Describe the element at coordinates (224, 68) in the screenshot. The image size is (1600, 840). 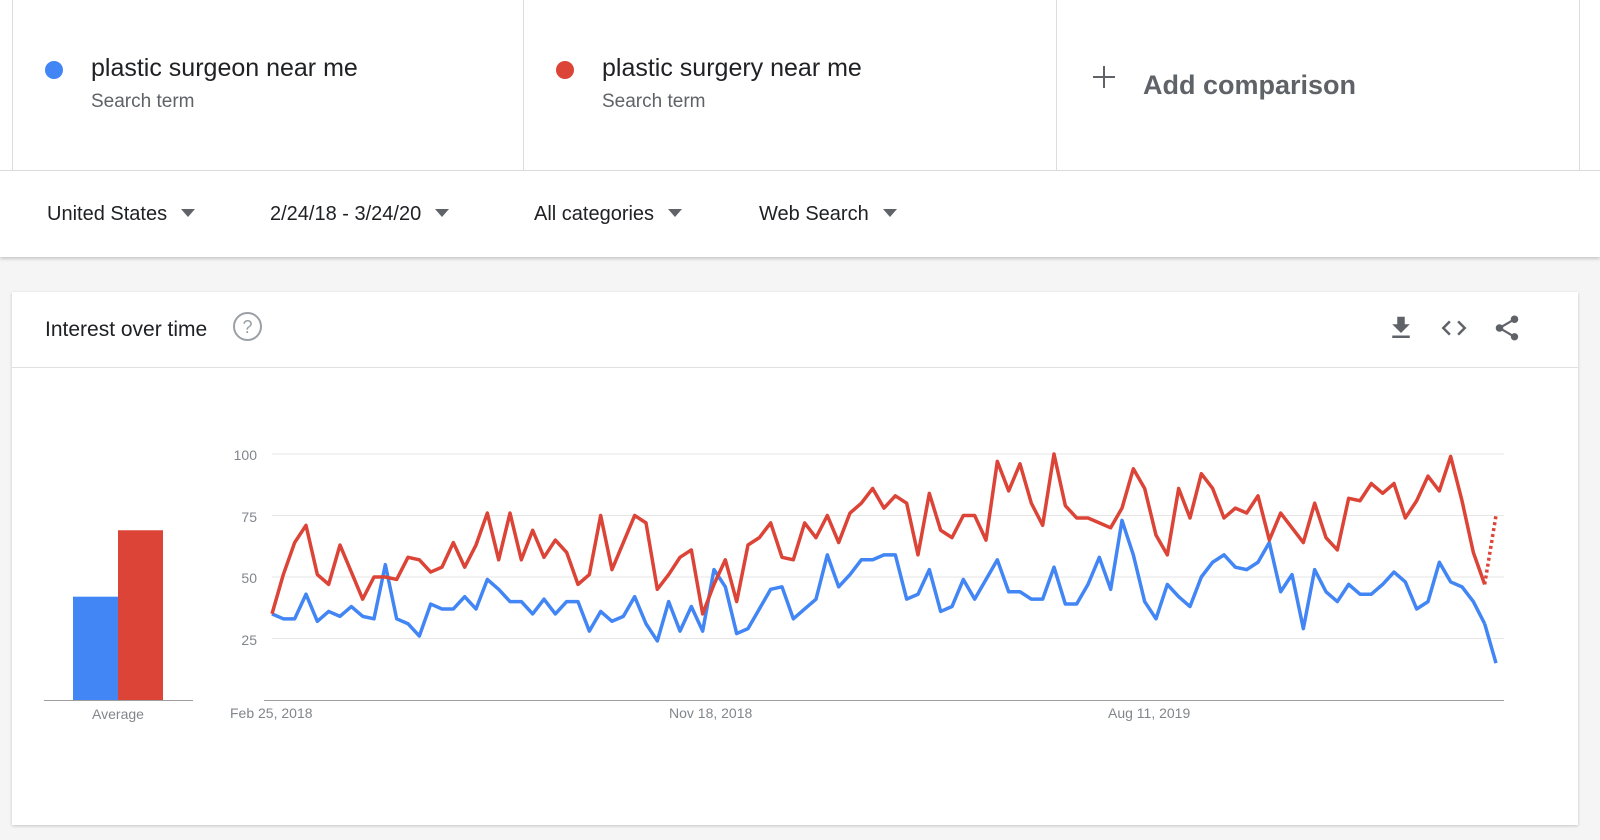
I see `term-name: plastic surgeon near me` at that location.